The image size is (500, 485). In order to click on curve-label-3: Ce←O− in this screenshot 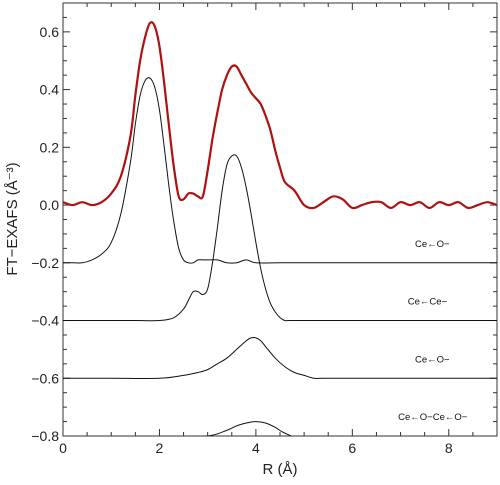, I will do `click(432, 359)`.